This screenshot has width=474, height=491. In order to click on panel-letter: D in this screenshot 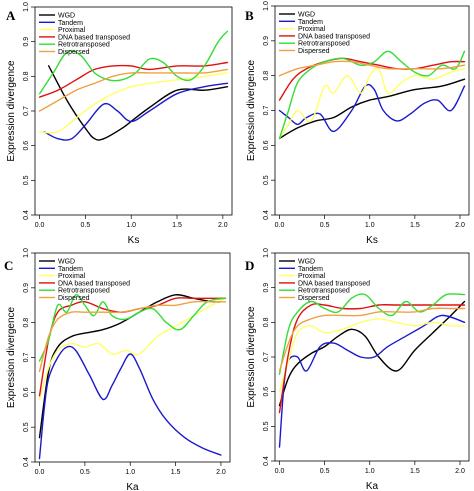, I will do `click(249, 265)`.